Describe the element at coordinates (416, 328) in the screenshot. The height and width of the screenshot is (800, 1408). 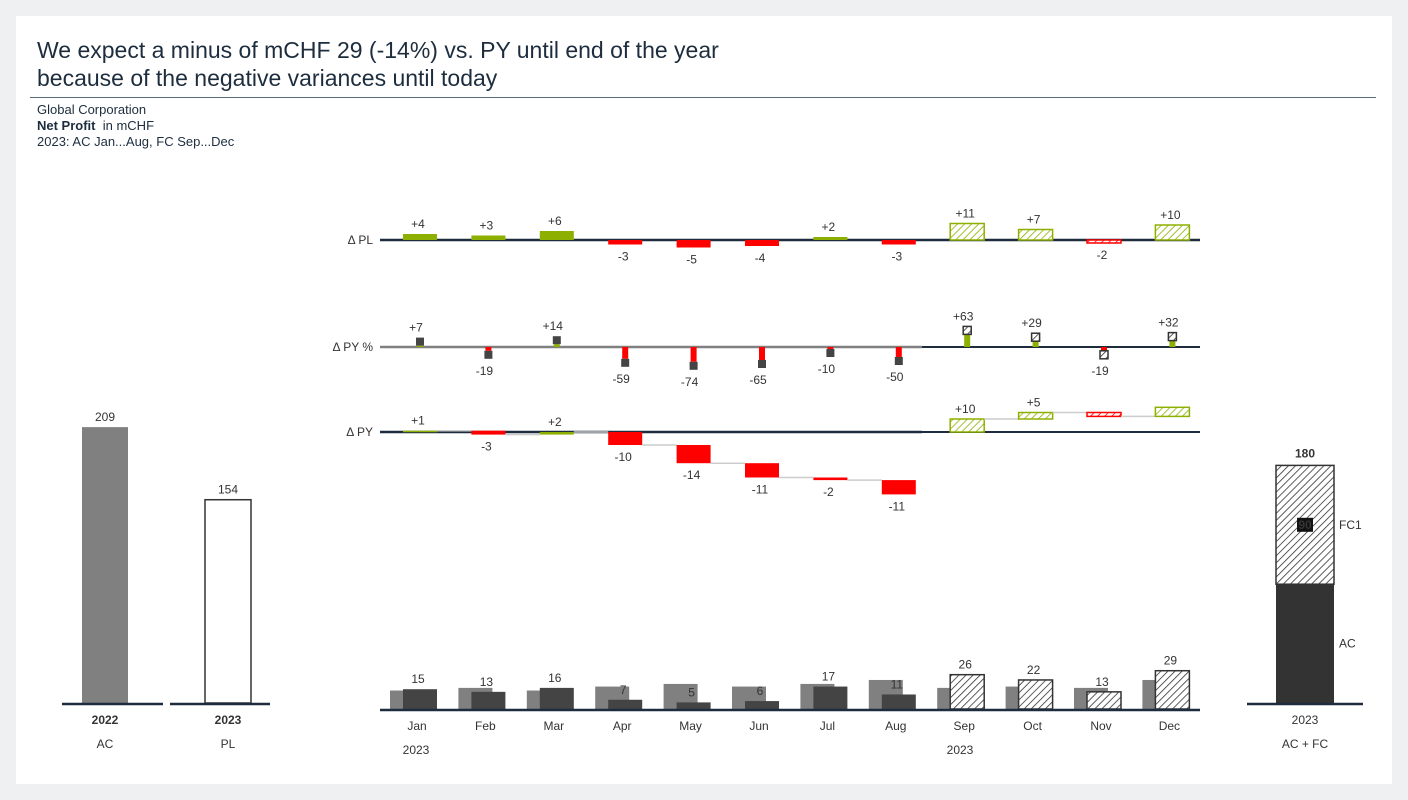
I see `delta-py-pct-value-label: +7` at that location.